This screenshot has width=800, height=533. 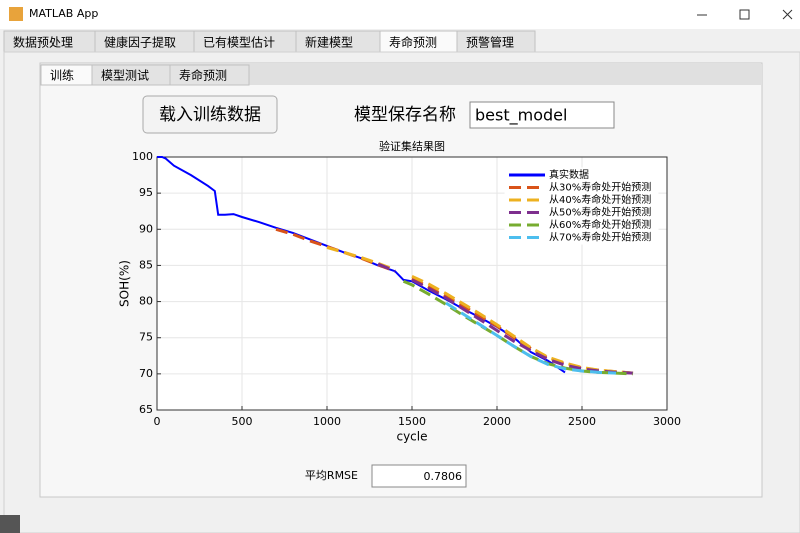 I want to click on rmse-field, so click(x=419, y=476).